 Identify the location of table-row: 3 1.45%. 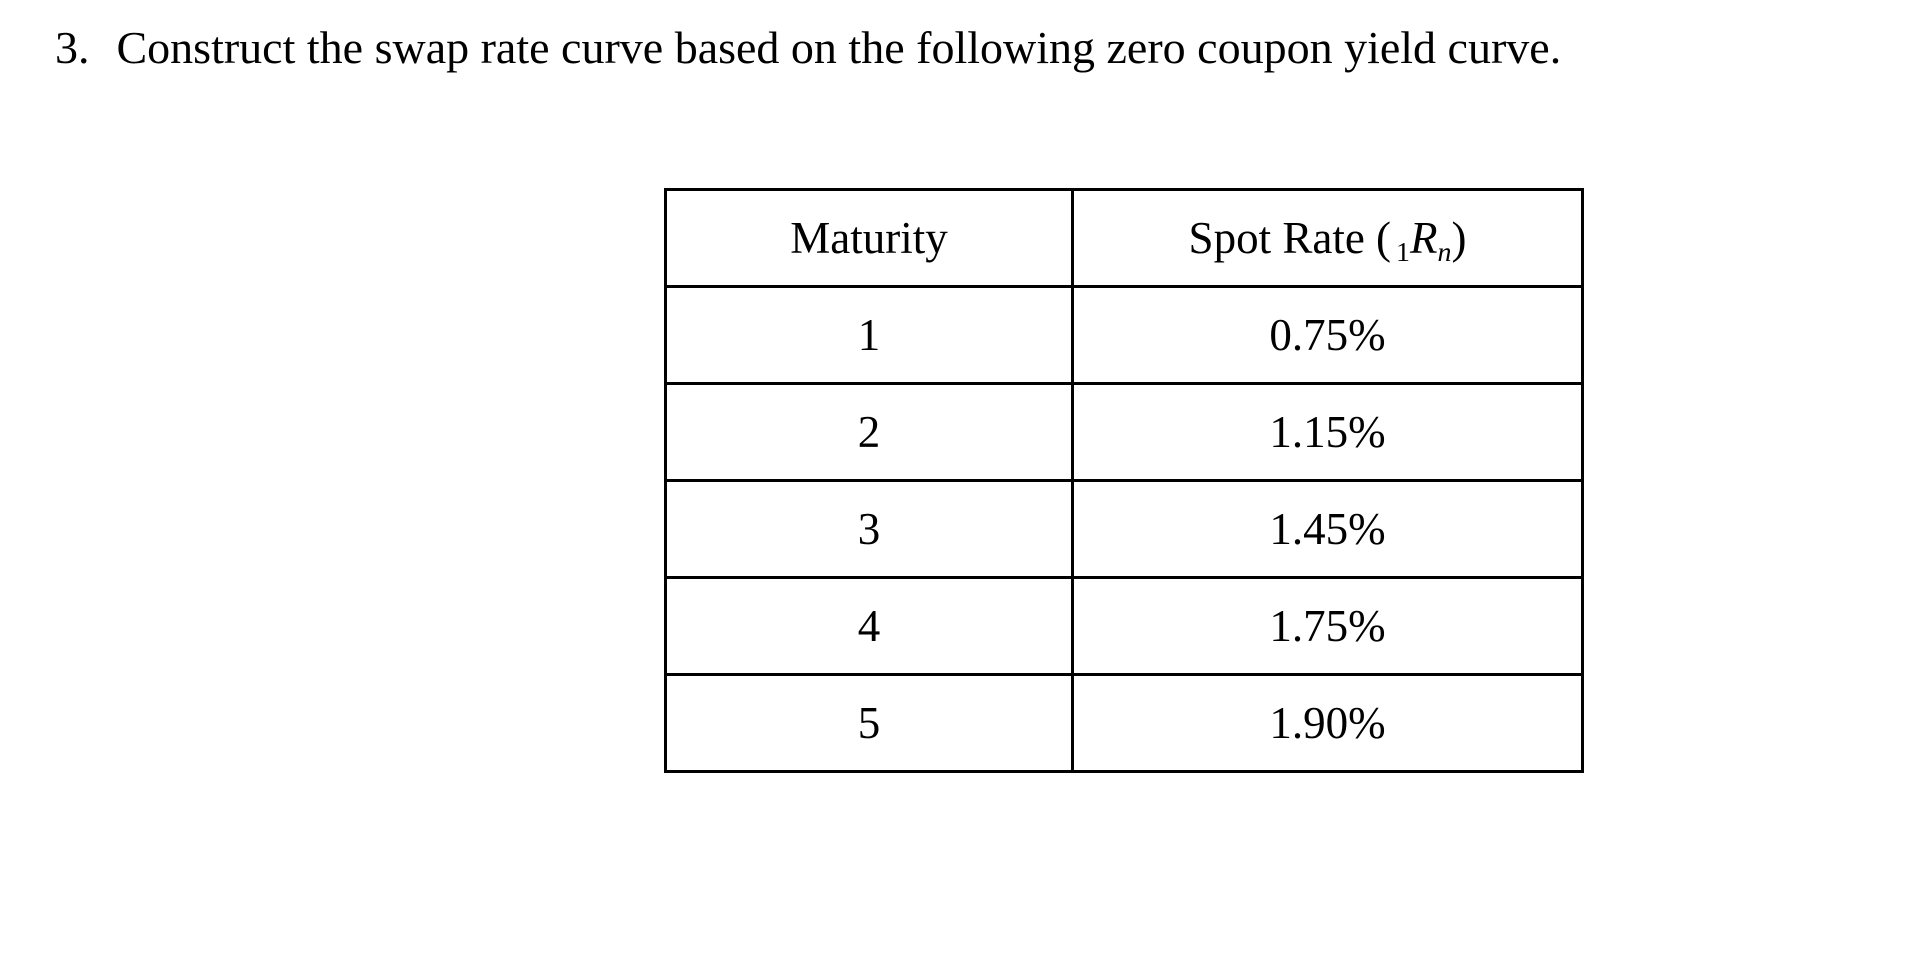
(1124, 529).